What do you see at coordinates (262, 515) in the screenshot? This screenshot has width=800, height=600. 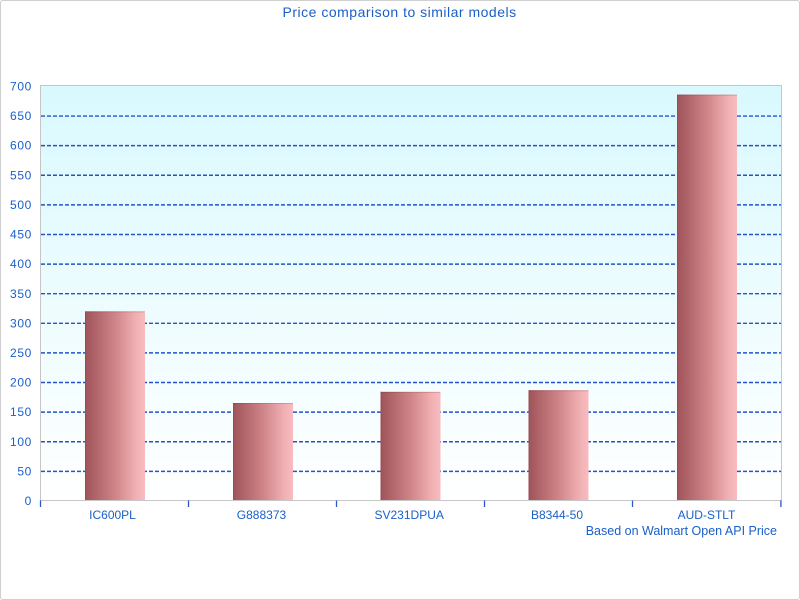 I see `svg-text: G888373` at bounding box center [262, 515].